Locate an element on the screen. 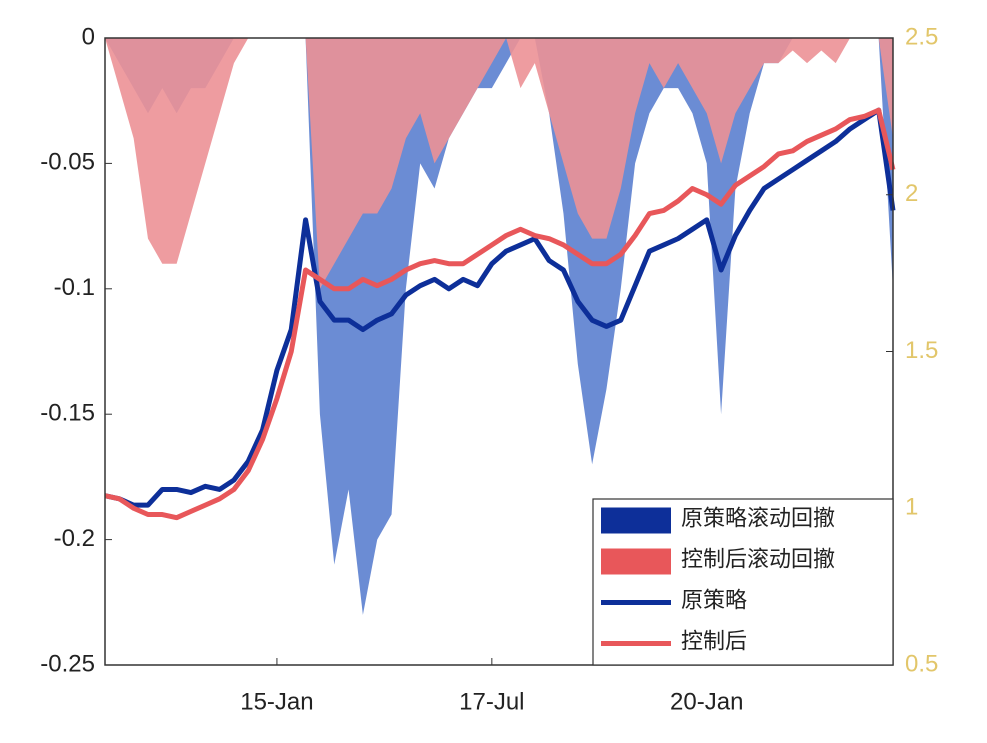 The width and height of the screenshot is (987, 743). y-tick-label: -0.1 is located at coordinates (74, 287).